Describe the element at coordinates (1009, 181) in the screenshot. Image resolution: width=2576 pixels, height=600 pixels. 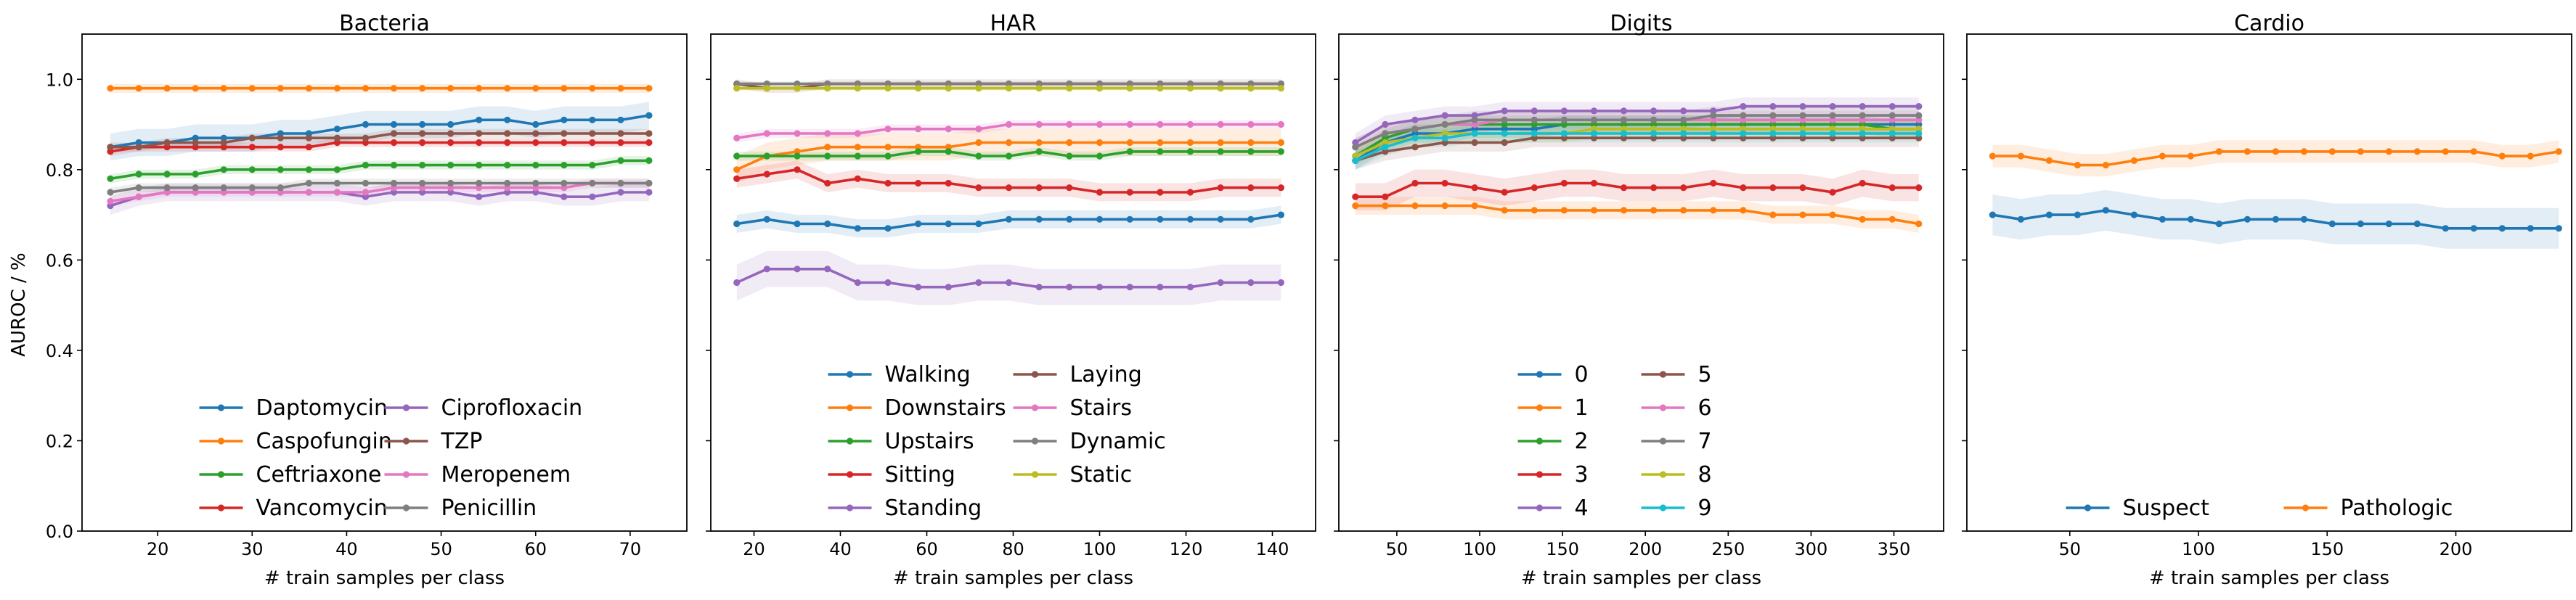
I see `band-sitting` at that location.